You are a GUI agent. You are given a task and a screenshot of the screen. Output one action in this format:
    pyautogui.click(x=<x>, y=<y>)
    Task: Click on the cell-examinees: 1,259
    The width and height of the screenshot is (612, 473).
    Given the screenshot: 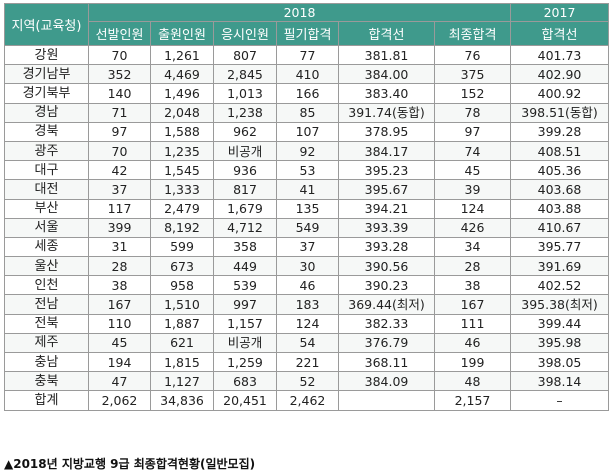 What is the action you would take?
    pyautogui.click(x=245, y=362)
    